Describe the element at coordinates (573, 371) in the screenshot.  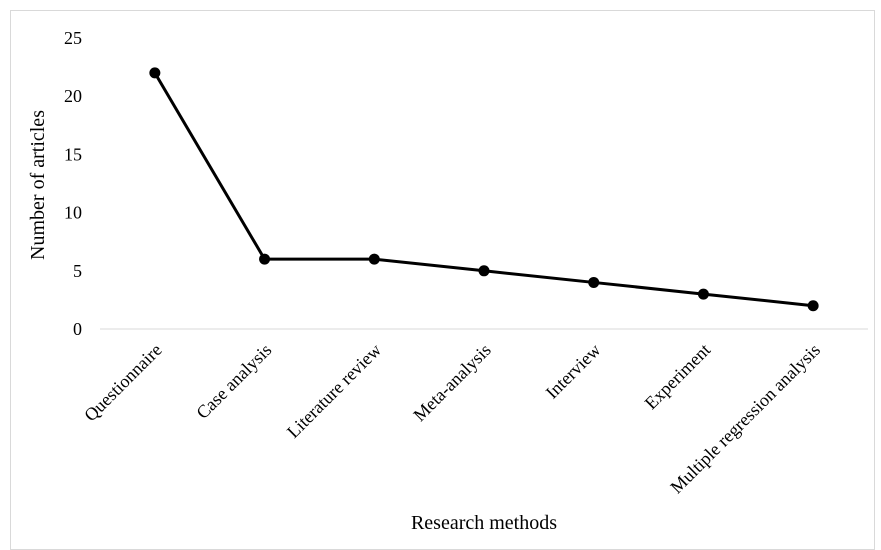
I see `x-tick-label: Interview` at that location.